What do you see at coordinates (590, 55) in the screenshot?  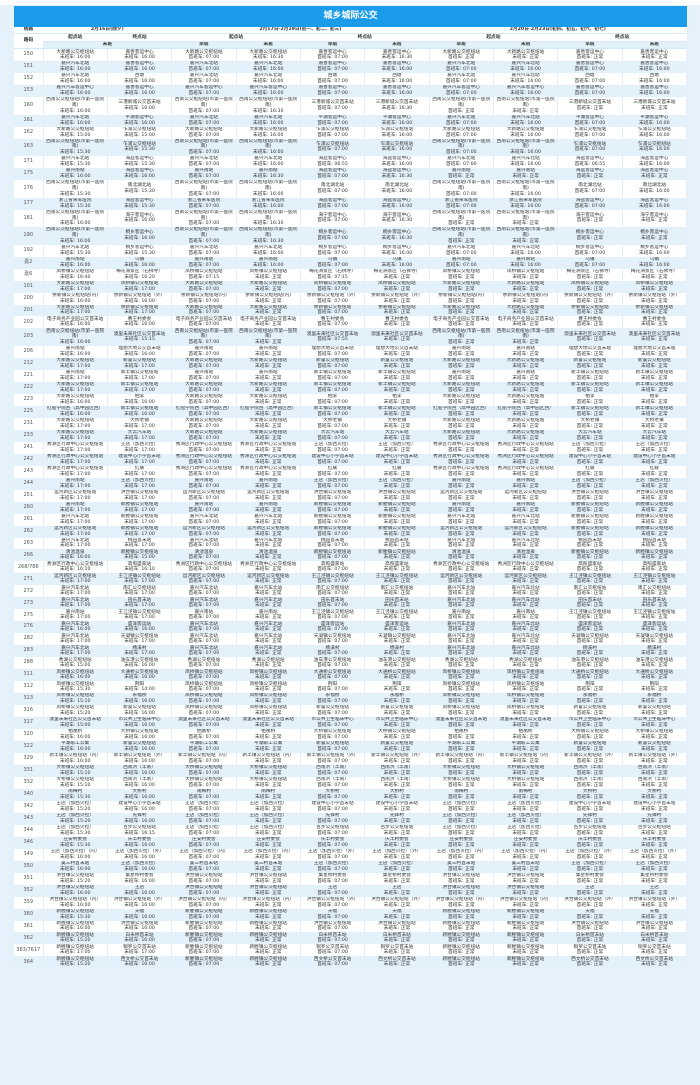 I see `schedule-cell: 嘉善客运中心 首班车: 正常` at bounding box center [590, 55].